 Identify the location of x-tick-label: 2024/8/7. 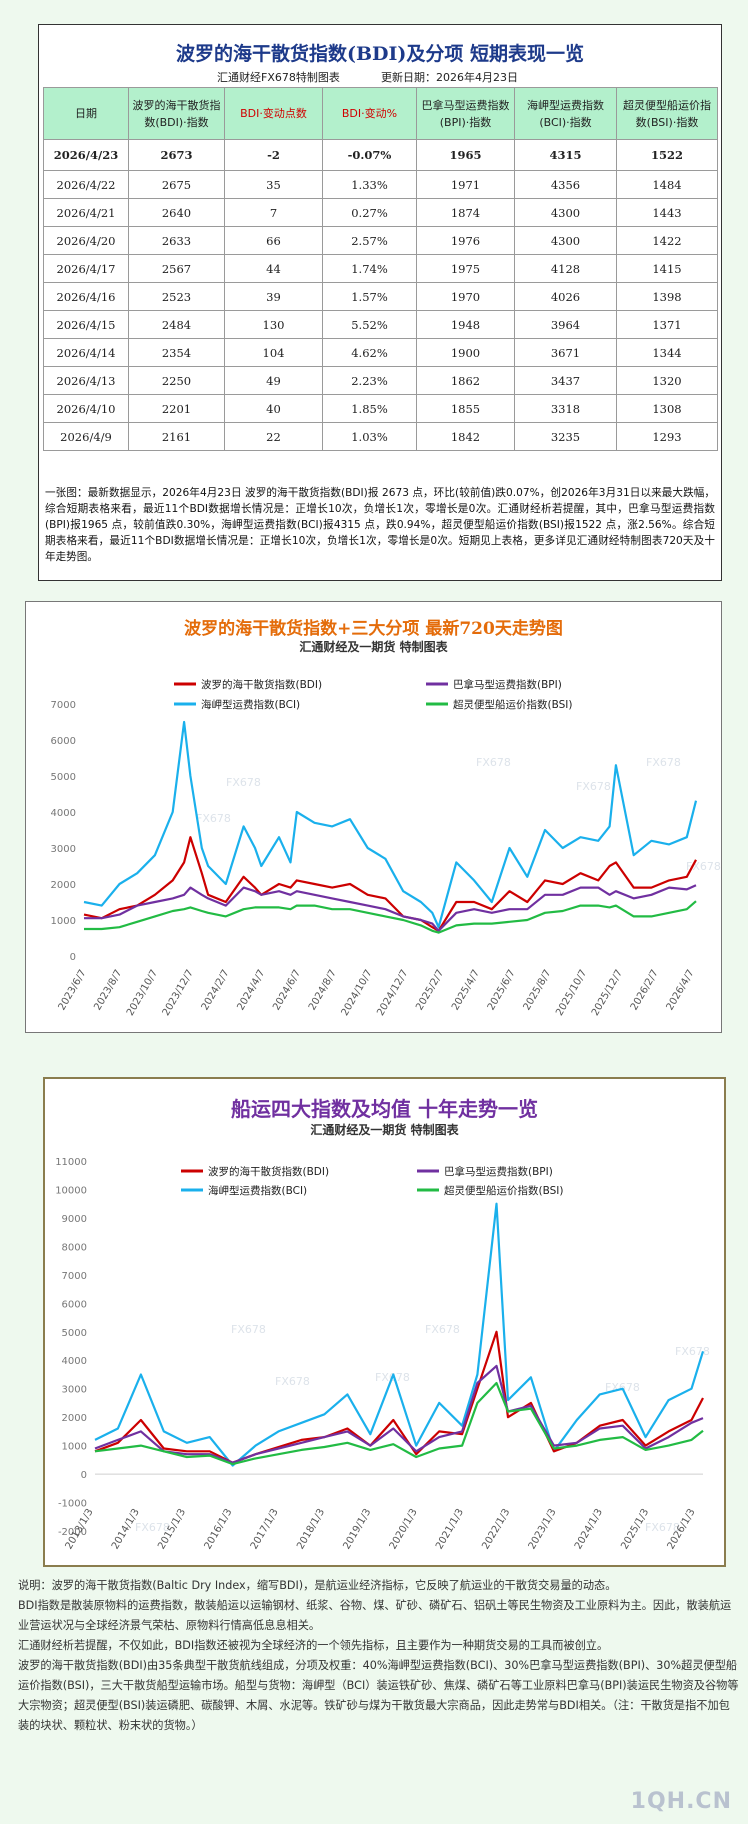
(323, 990).